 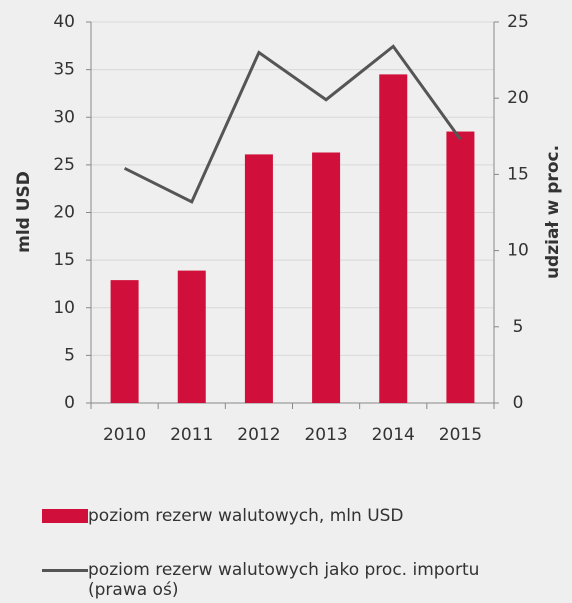 What do you see at coordinates (518, 22) in the screenshot?
I see `y2-tick-label: 25` at bounding box center [518, 22].